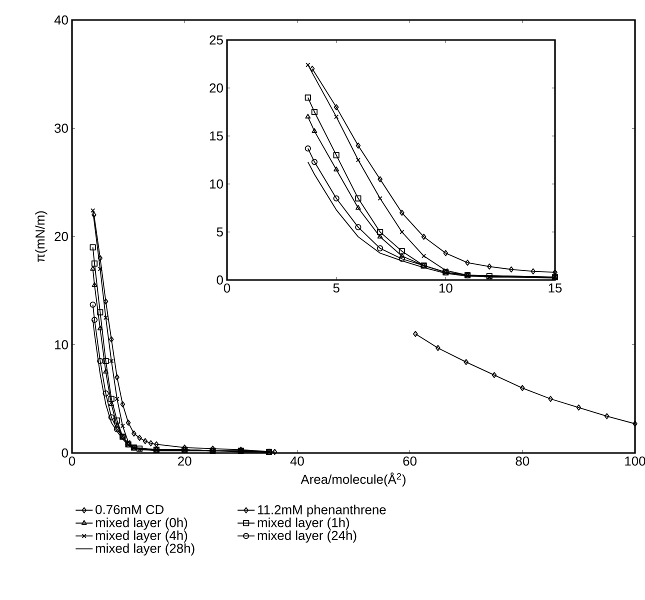 Image resolution: width=645 pixels, height=600 pixels. Describe the element at coordinates (219, 232) in the screenshot. I see `y-tick-label: 5` at that location.